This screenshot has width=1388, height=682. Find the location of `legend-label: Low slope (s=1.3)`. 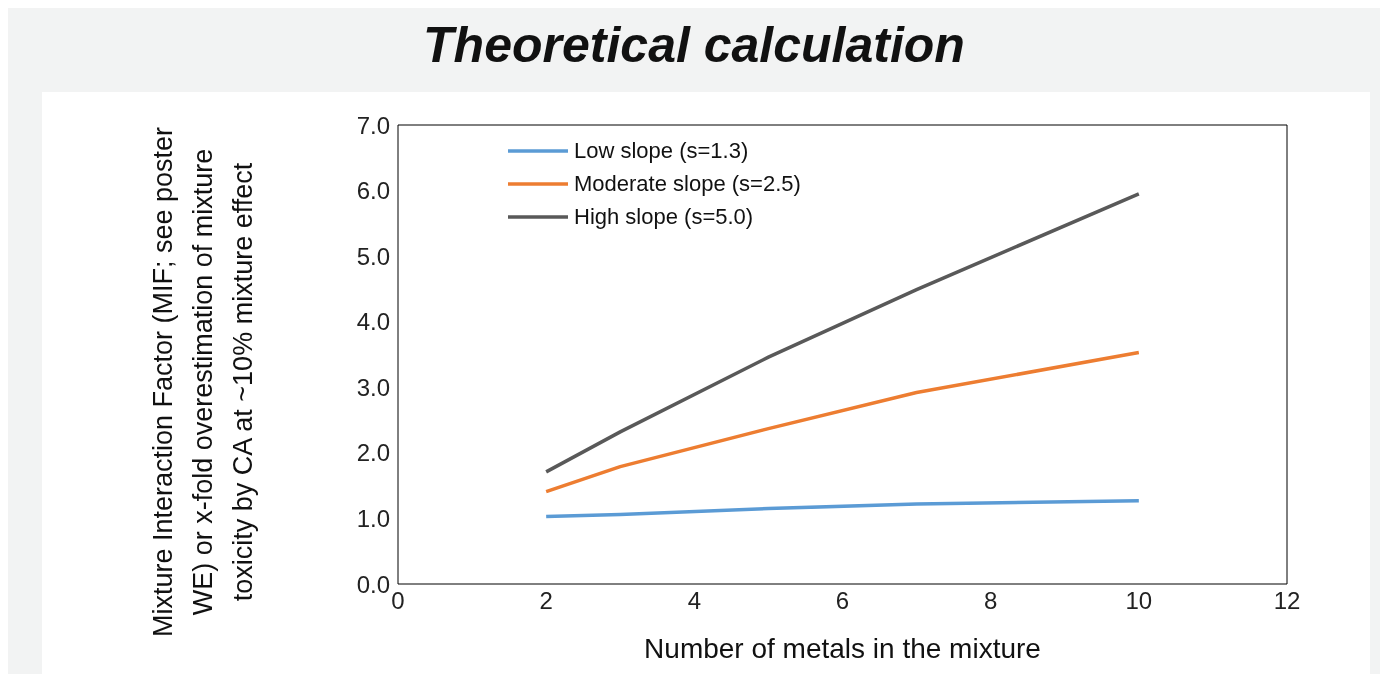

legend-label: Low slope (s=1.3) is located at coordinates (661, 151).